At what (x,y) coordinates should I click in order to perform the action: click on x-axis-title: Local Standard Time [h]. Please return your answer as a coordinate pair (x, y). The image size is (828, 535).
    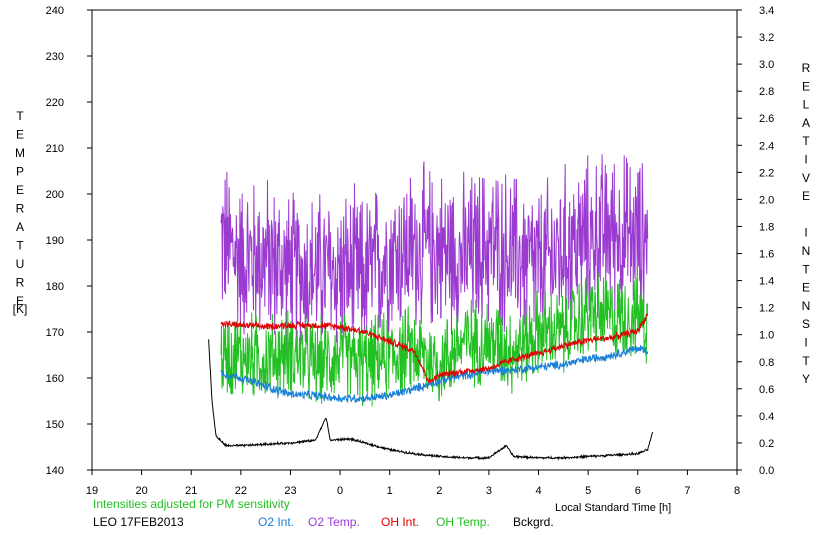
    Looking at the image, I should click on (613, 508).